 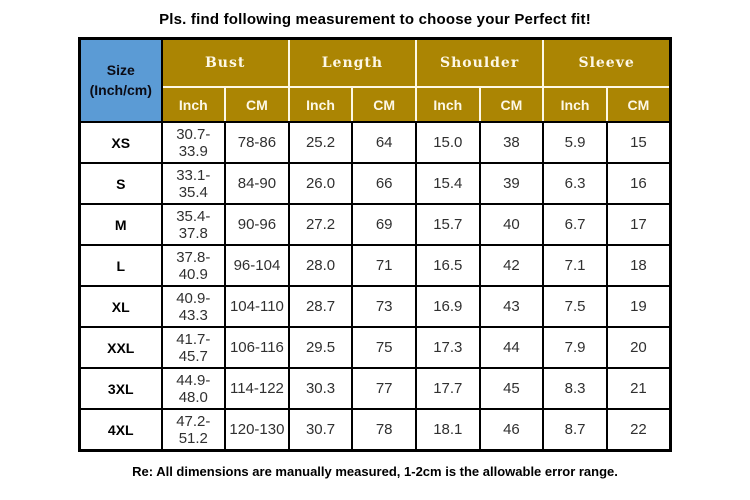 I want to click on unit-header-bust-cm: CM, so click(x=257, y=104).